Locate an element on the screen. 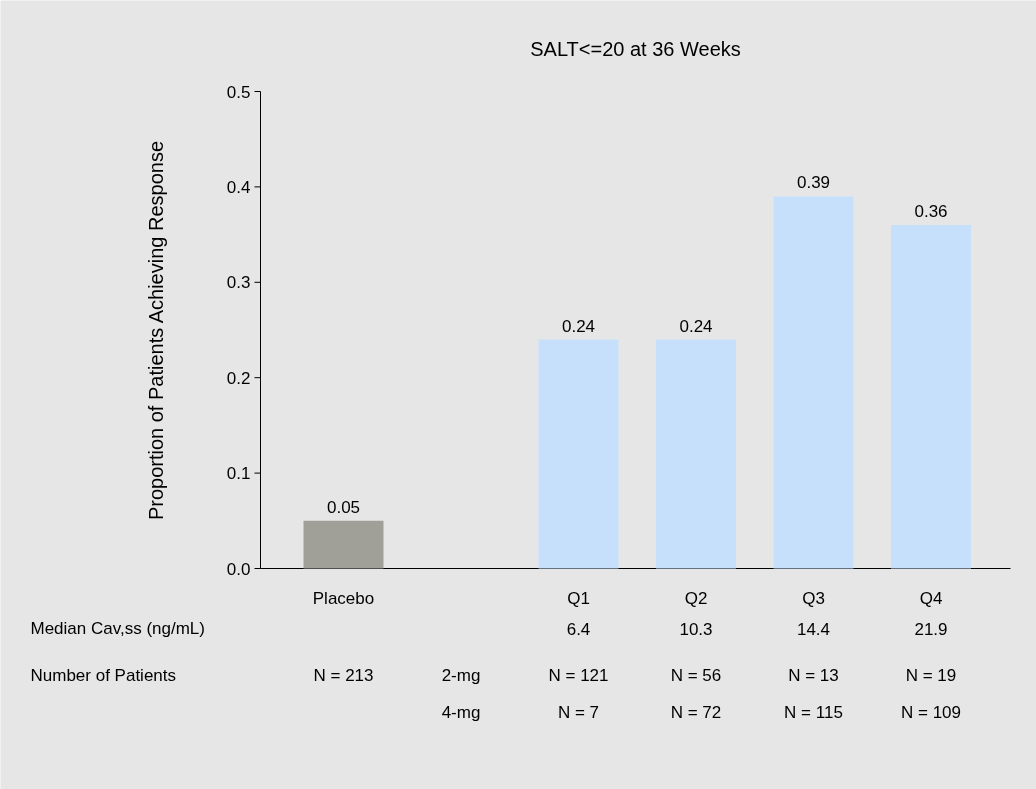 The image size is (1036, 789). data-label: 0.36 is located at coordinates (931, 212).